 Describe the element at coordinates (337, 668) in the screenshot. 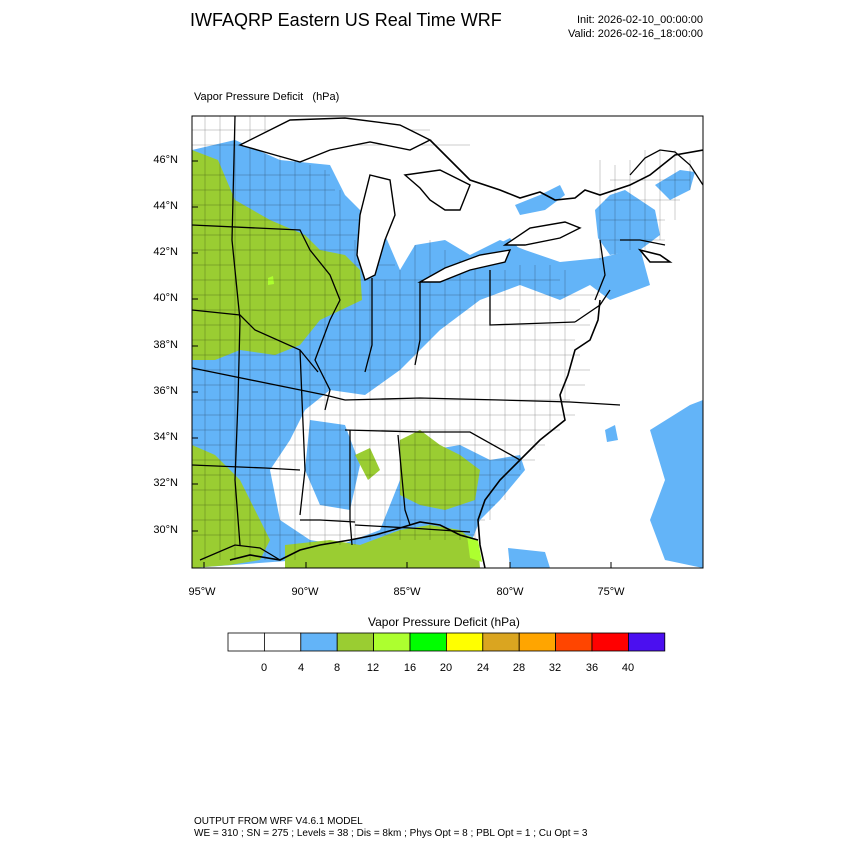

I see `colorbar-label: 8` at that location.